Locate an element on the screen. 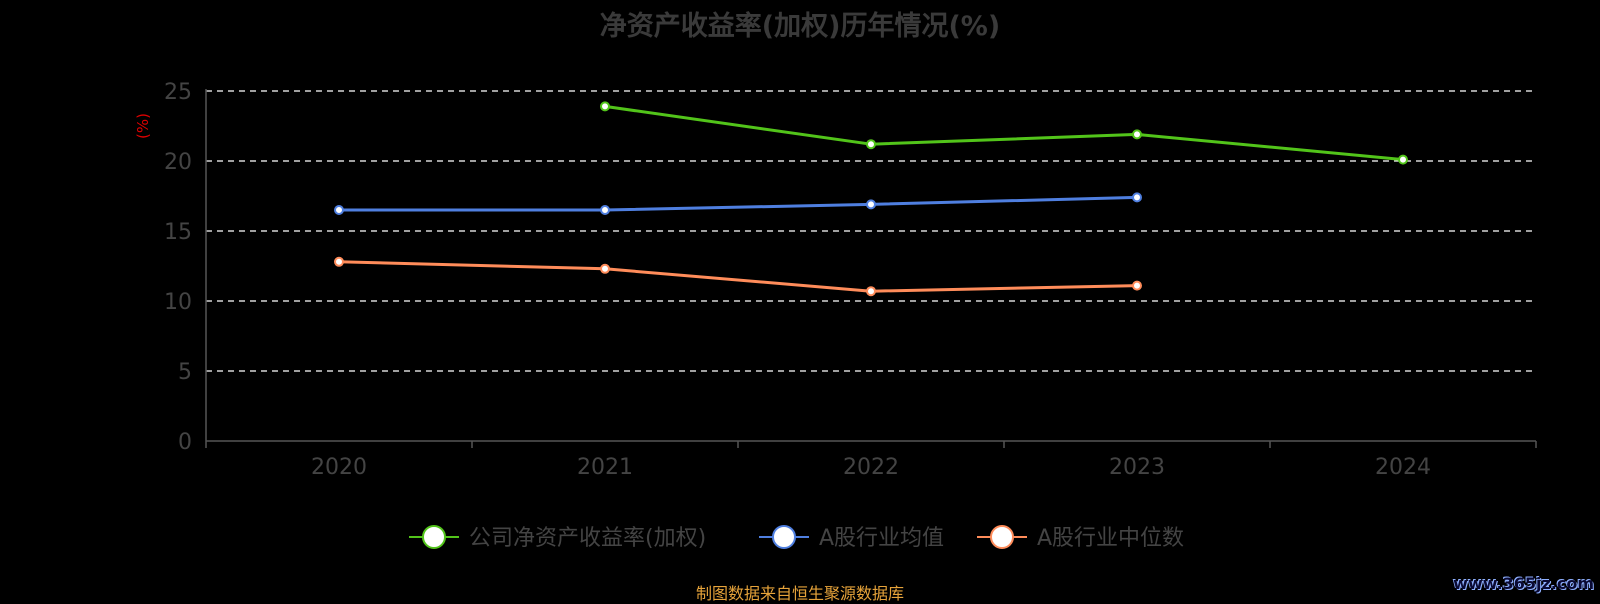 The width and height of the screenshot is (1600, 604). x-tick-label: 2020 is located at coordinates (339, 467).